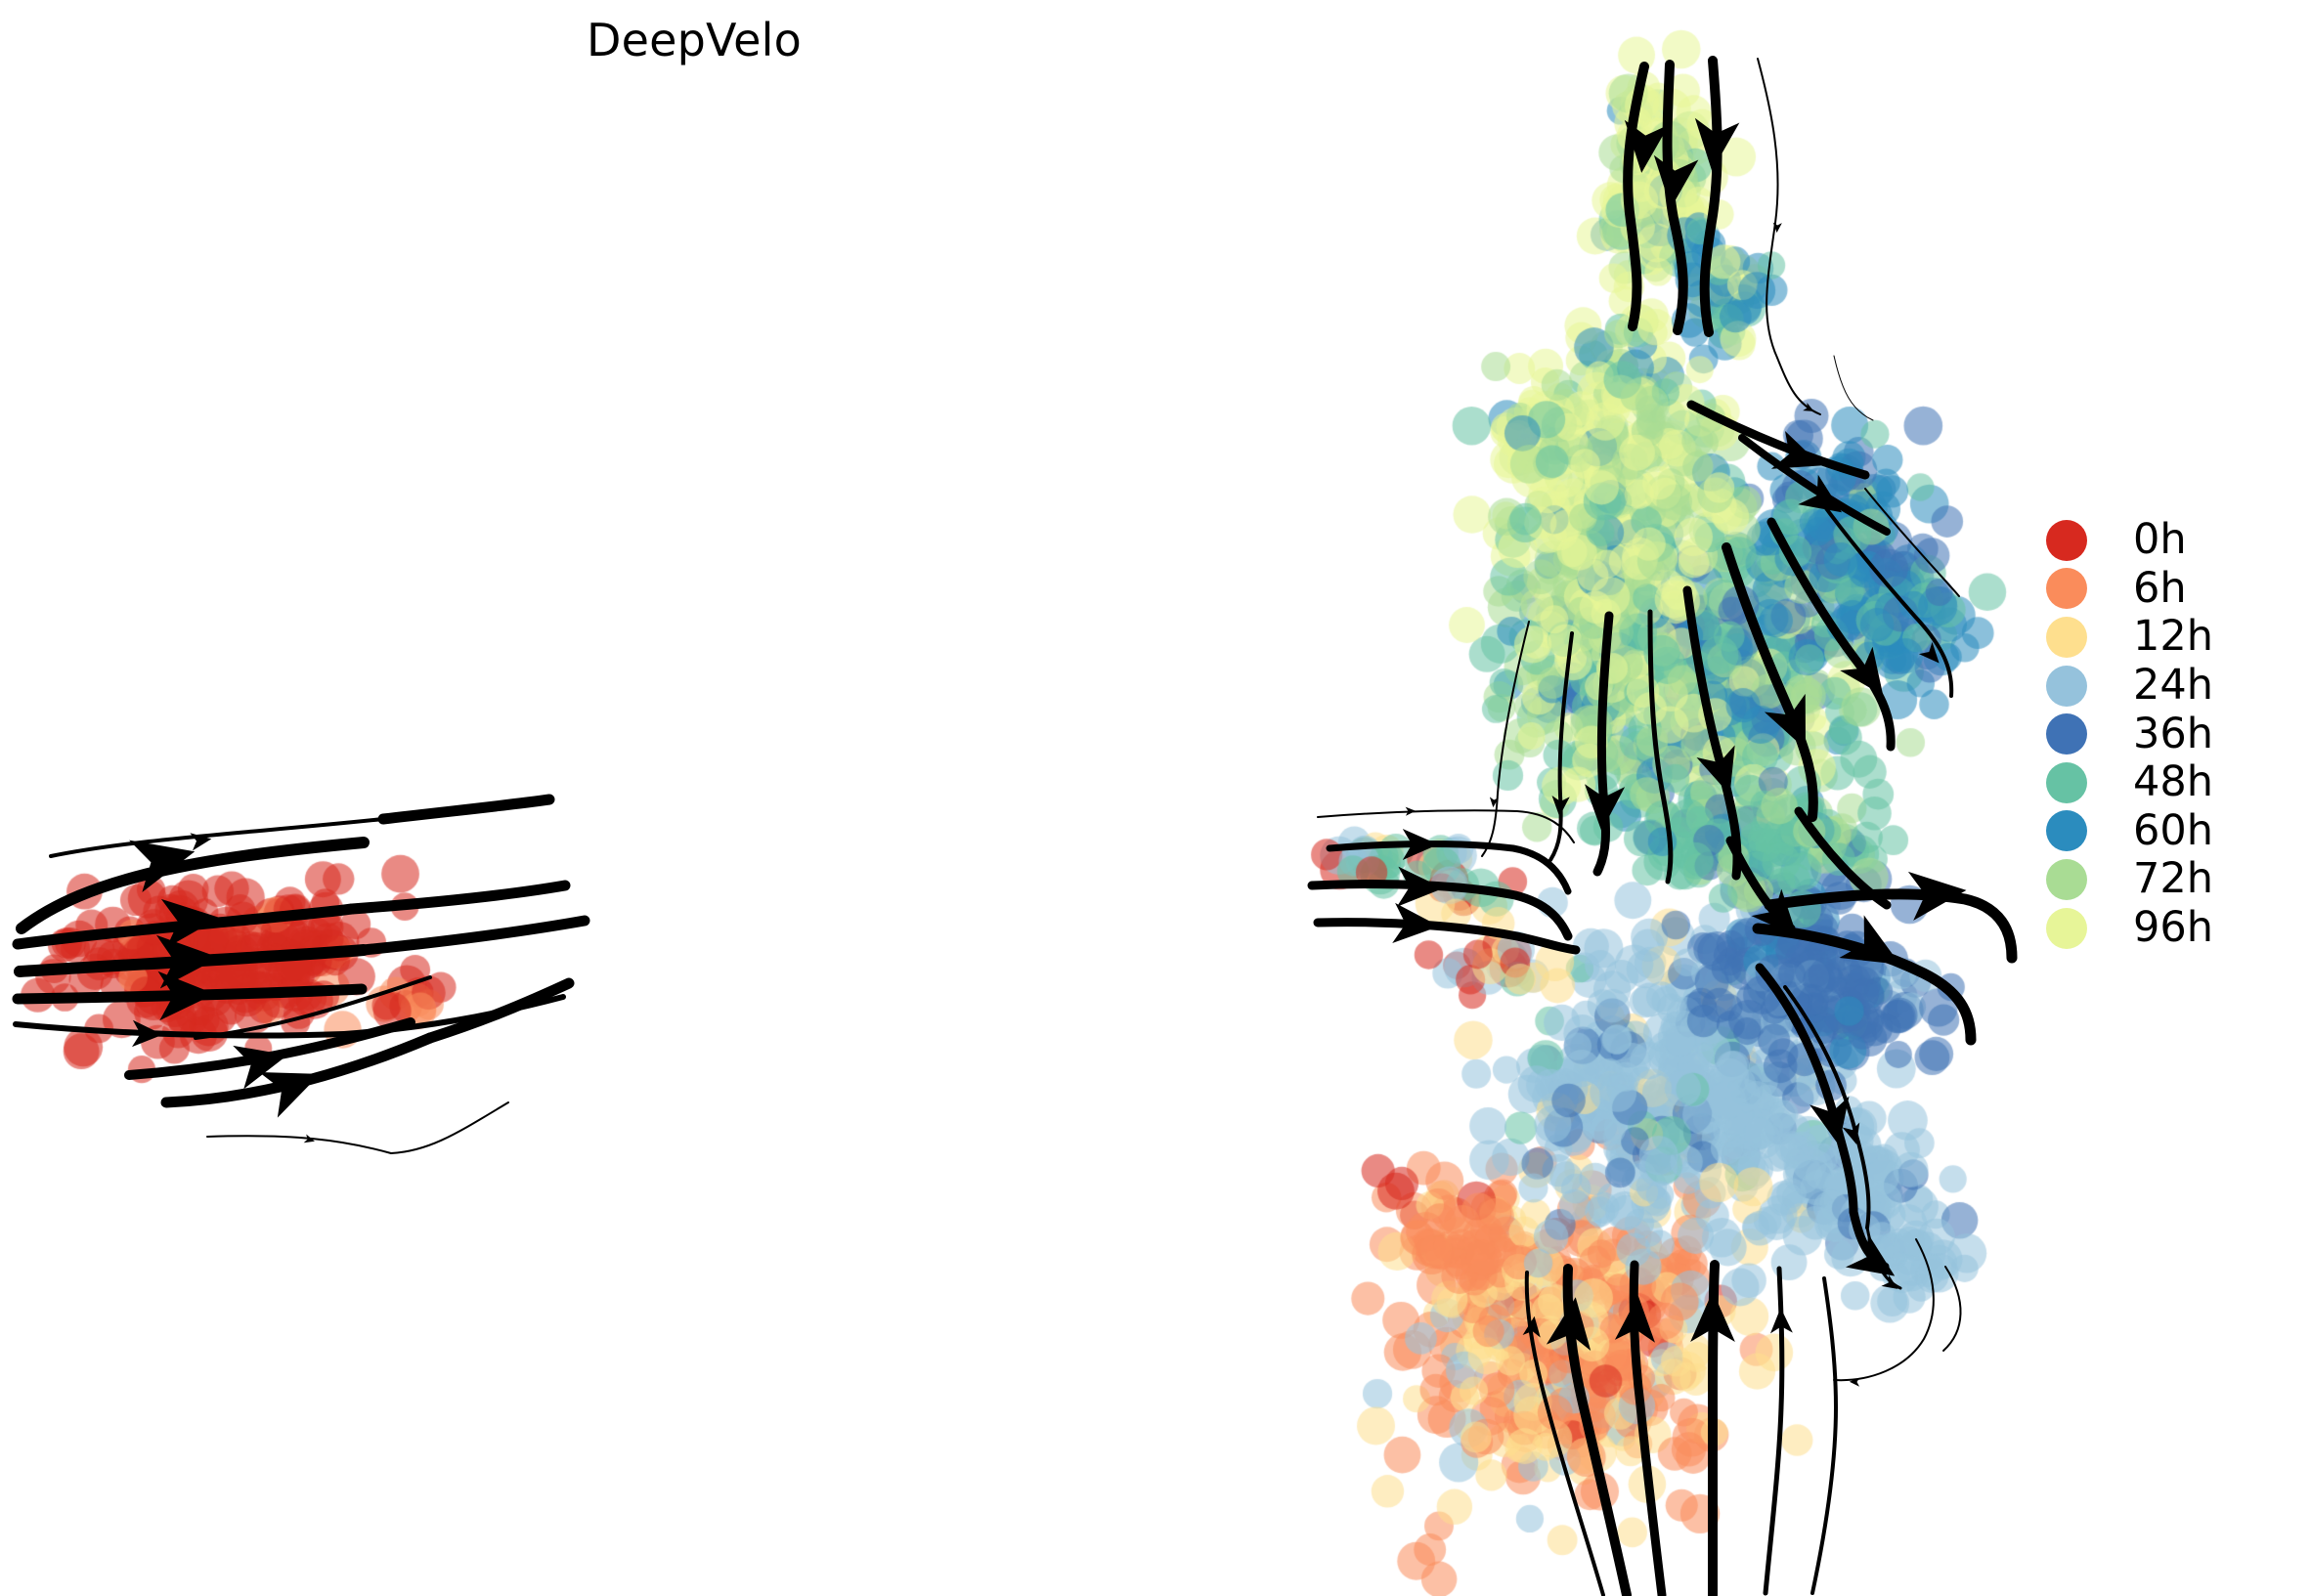  I want to click on legend-swatch-36h, so click(2067, 734).